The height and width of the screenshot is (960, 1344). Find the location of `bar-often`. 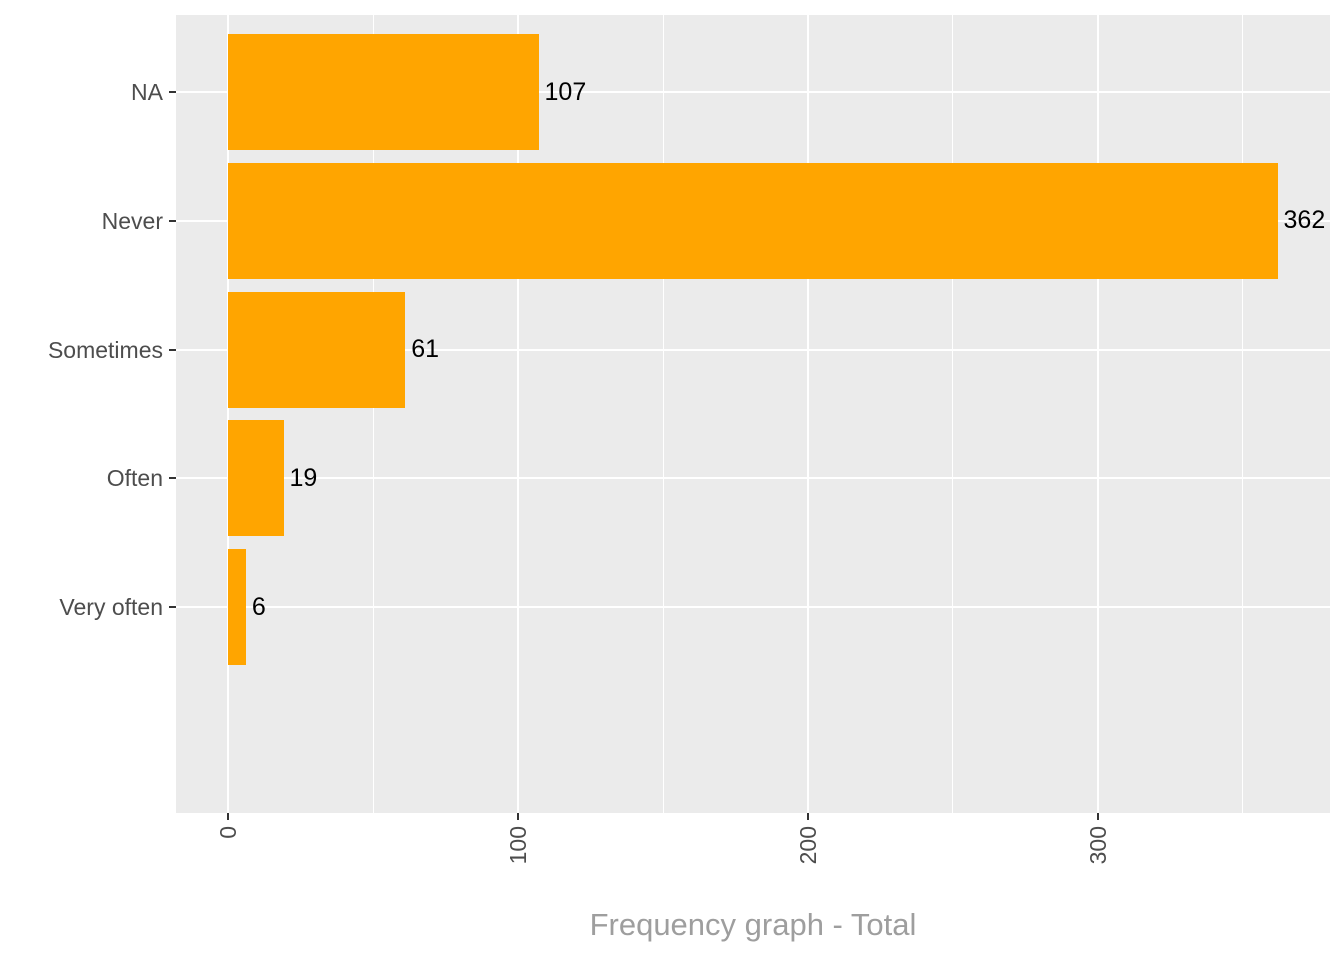

bar-often is located at coordinates (256, 478).